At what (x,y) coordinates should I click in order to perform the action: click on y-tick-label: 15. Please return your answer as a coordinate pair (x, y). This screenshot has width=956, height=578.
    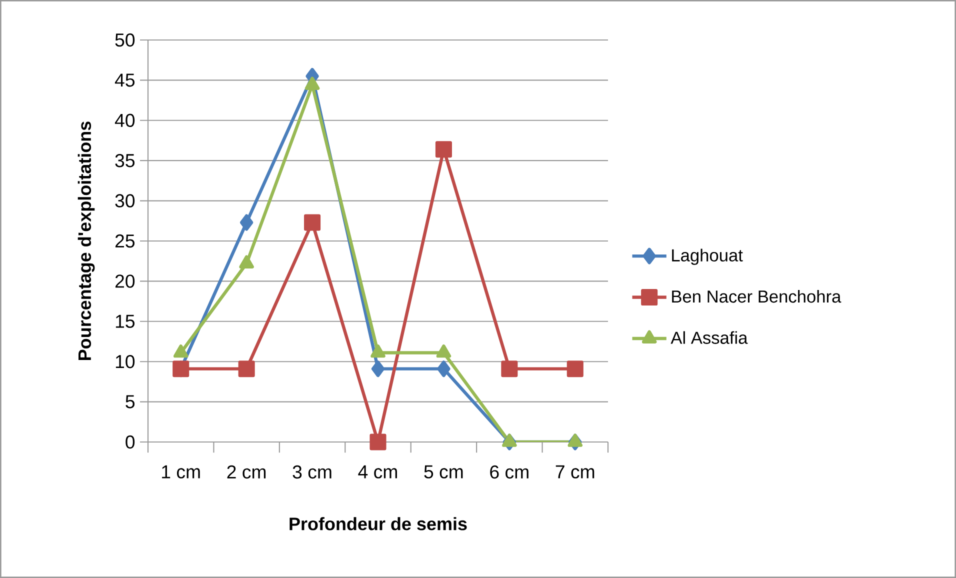
    Looking at the image, I should click on (125, 321).